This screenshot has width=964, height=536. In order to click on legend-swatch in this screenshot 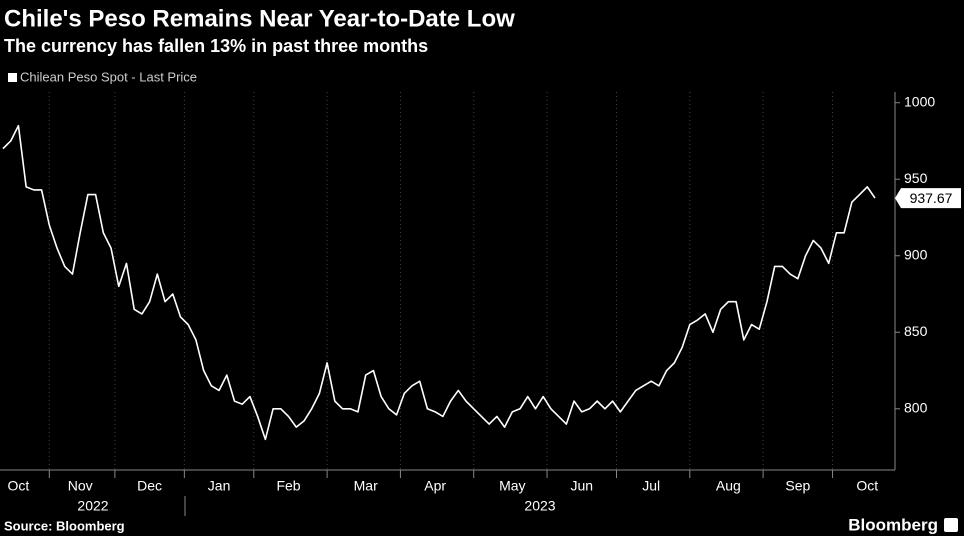, I will do `click(12, 77)`.